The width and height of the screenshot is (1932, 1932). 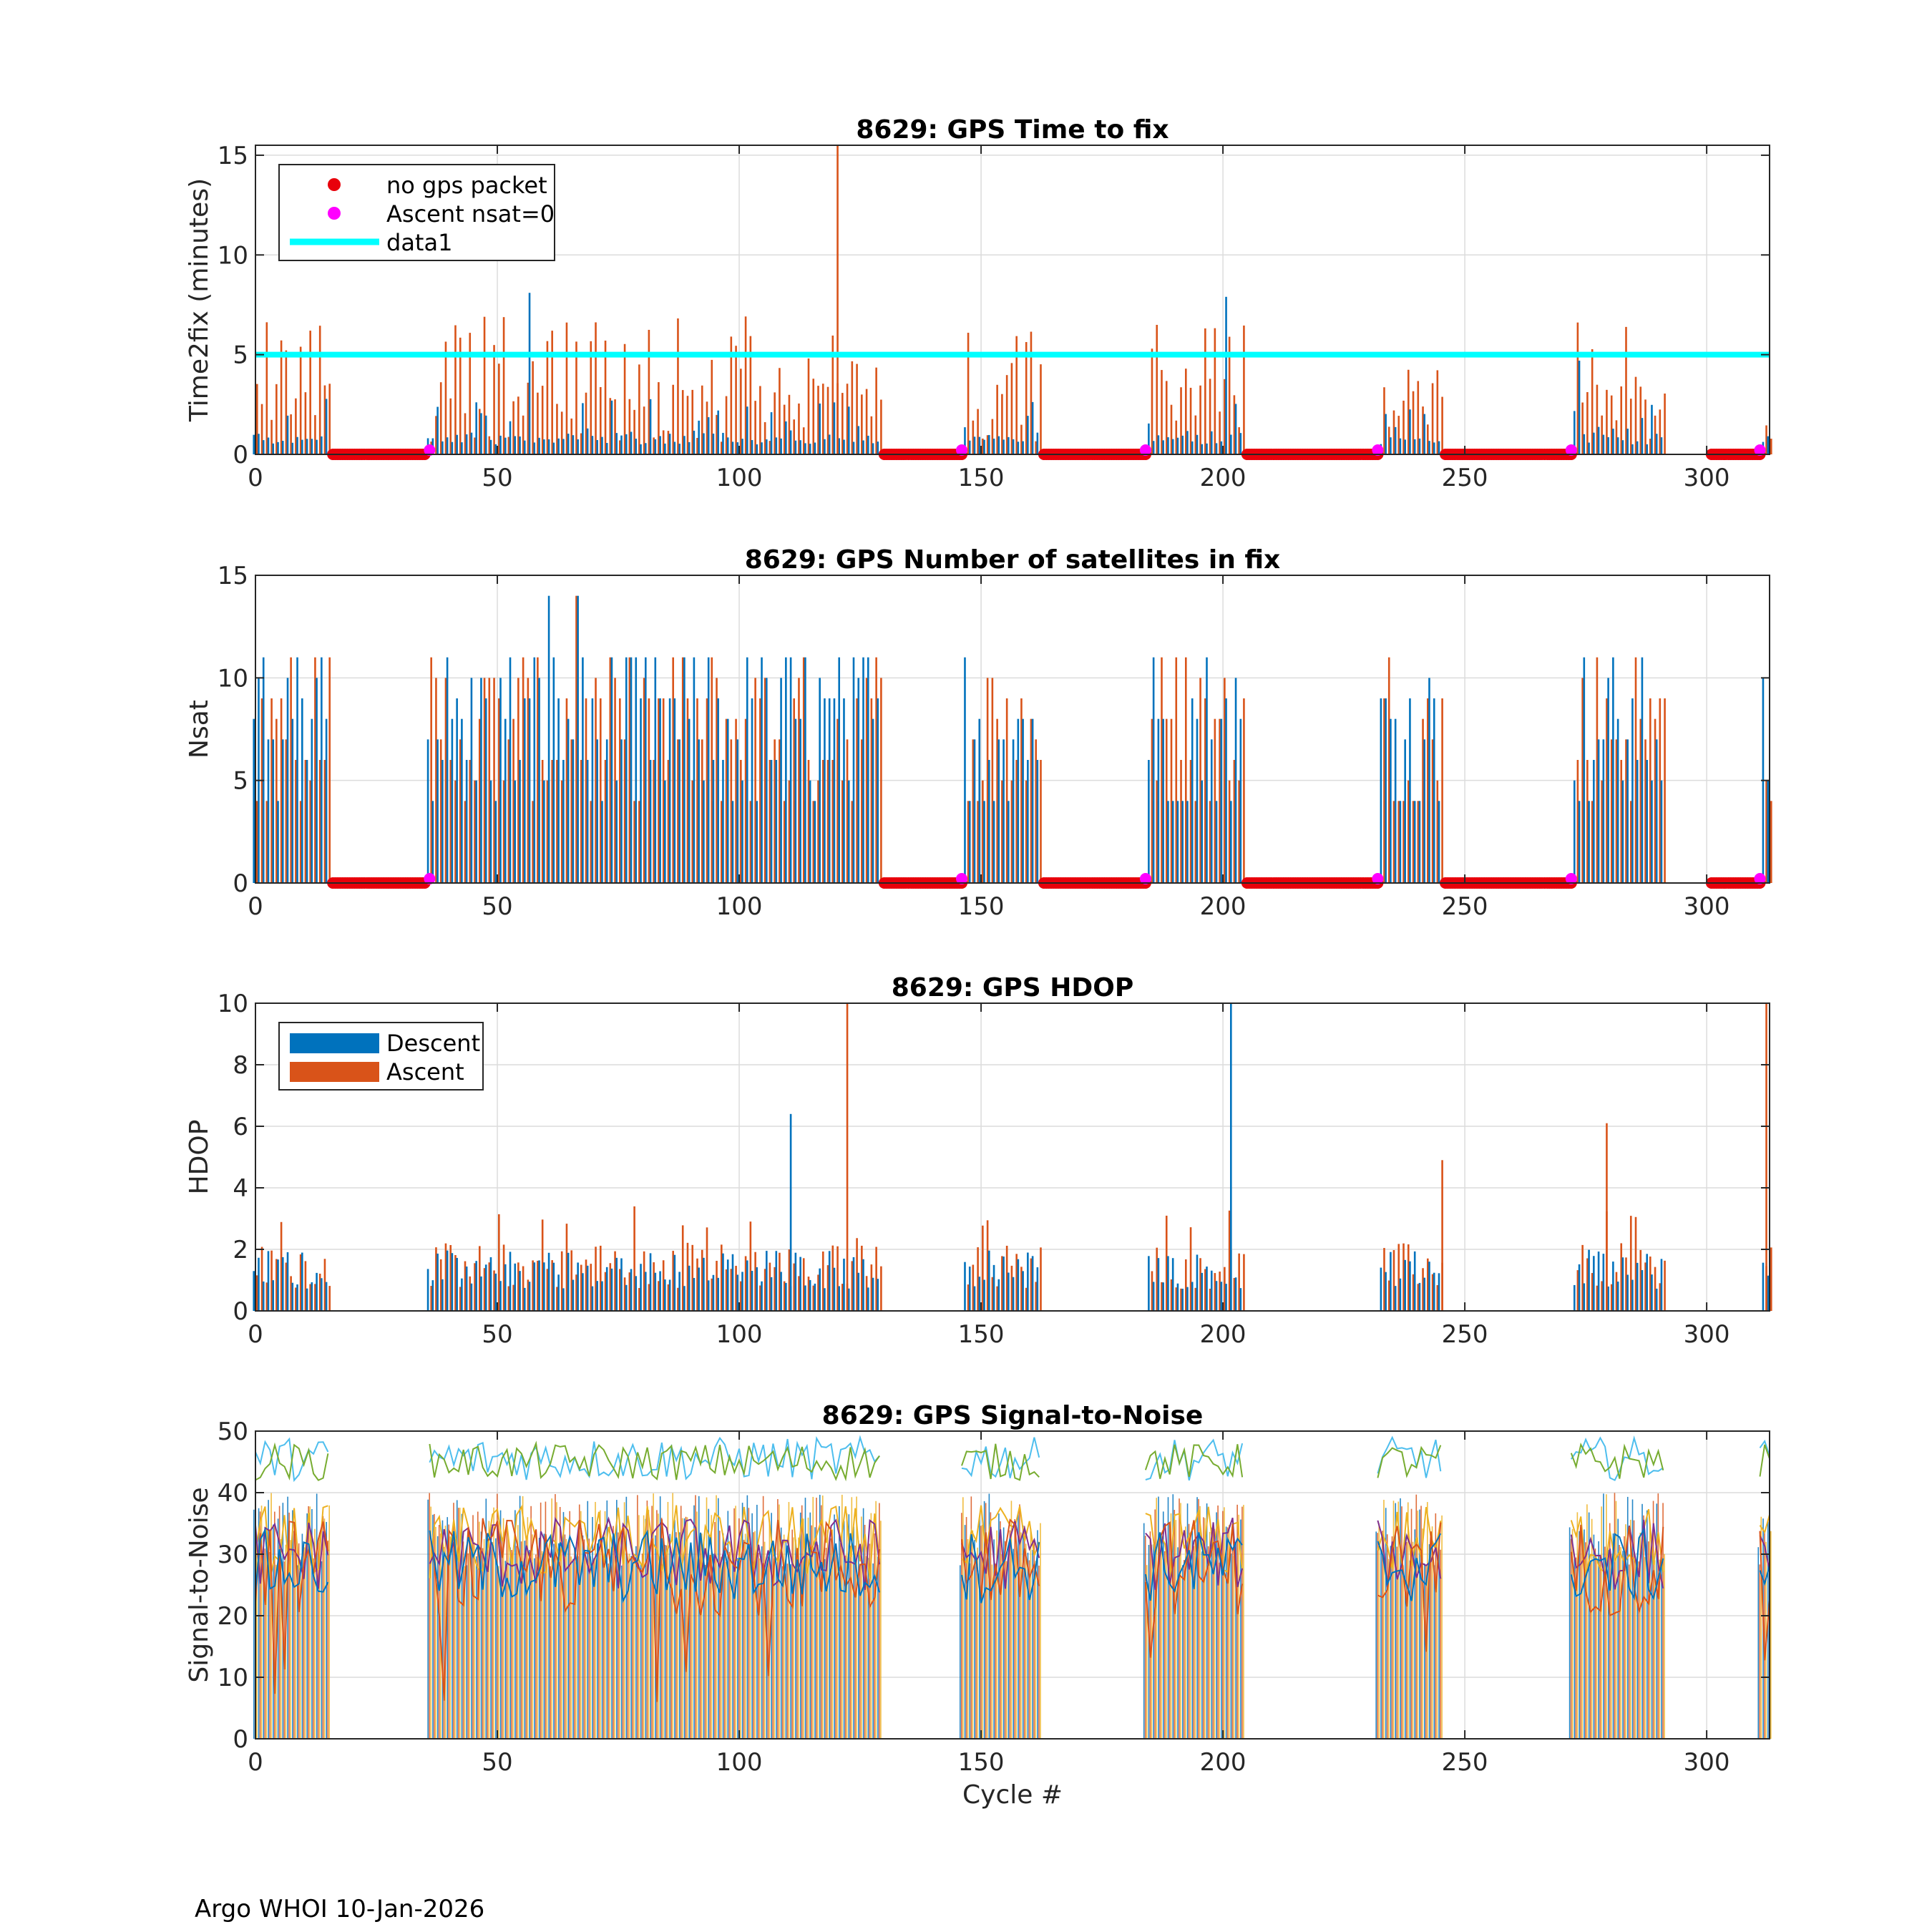 What do you see at coordinates (430, 450) in the screenshot?
I see `nsat0-marker` at bounding box center [430, 450].